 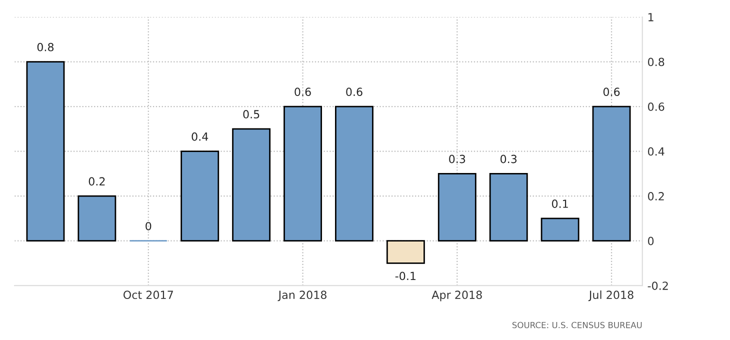 I want to click on data-label: 0.5, so click(x=251, y=114).